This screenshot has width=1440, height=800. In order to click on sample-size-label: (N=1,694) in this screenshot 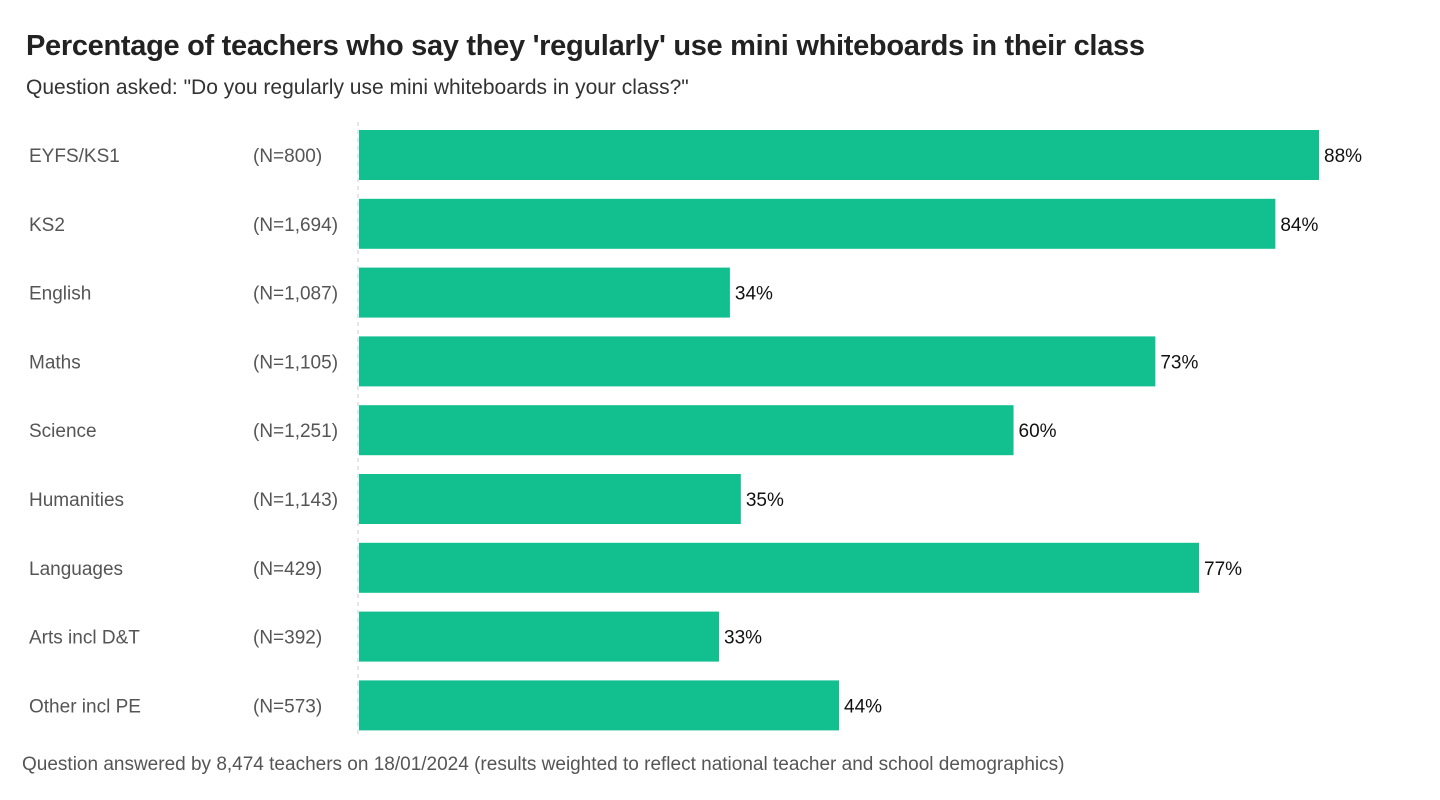, I will do `click(295, 225)`.